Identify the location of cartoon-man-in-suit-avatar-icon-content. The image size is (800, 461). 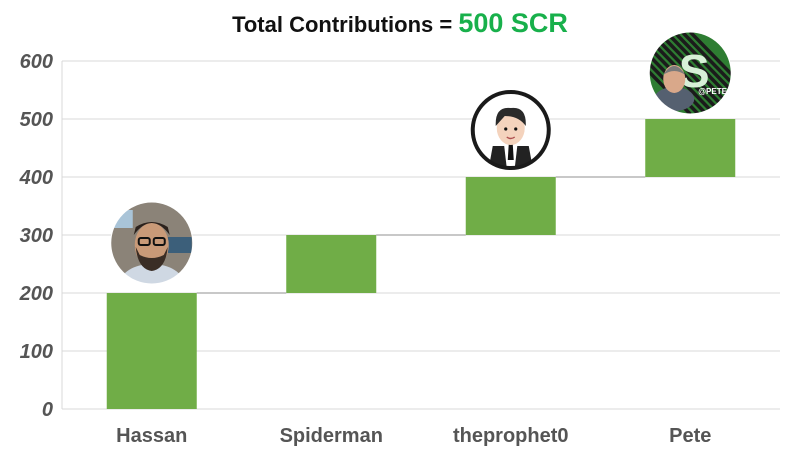
(510, 130).